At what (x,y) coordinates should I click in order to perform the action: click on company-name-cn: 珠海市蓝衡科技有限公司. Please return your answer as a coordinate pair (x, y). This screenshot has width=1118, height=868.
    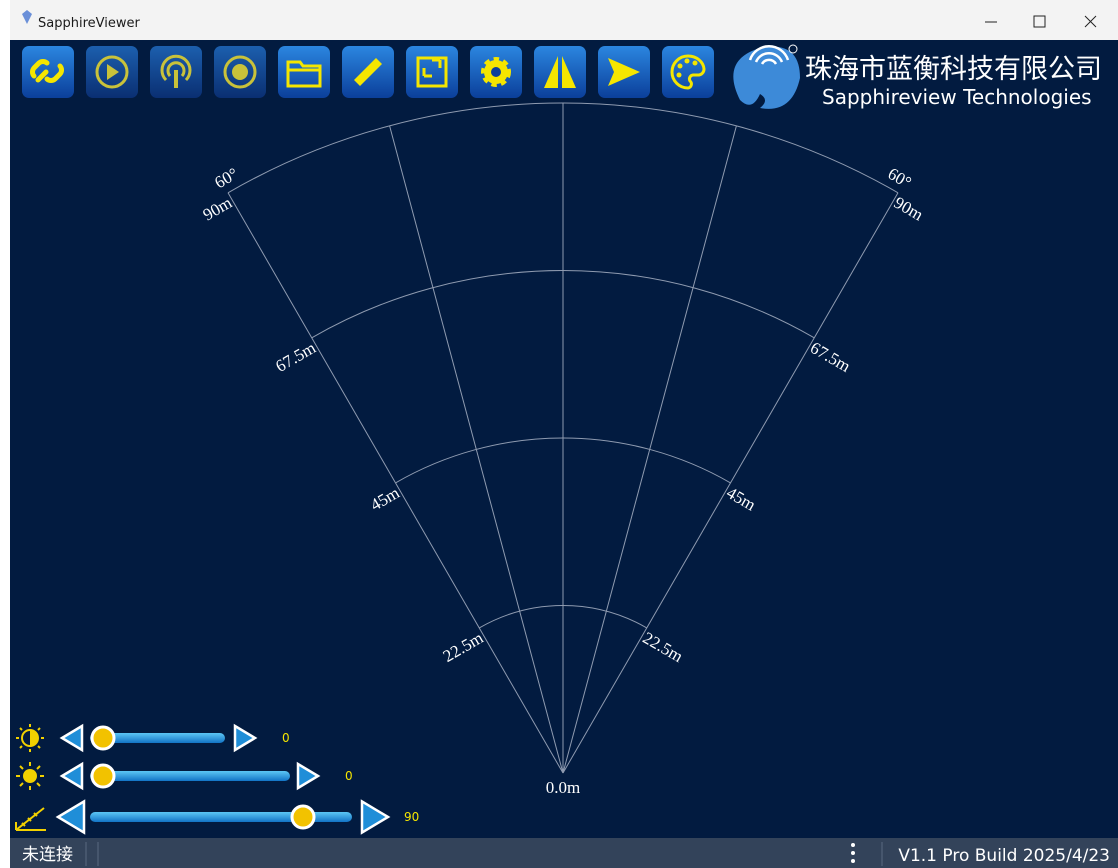
    Looking at the image, I should click on (953, 69).